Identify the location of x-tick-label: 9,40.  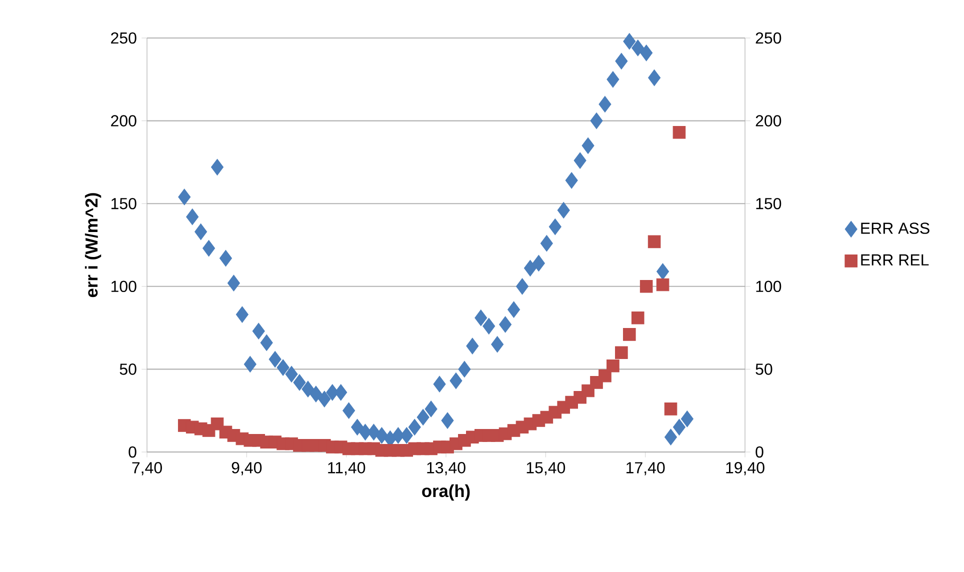
(247, 469).